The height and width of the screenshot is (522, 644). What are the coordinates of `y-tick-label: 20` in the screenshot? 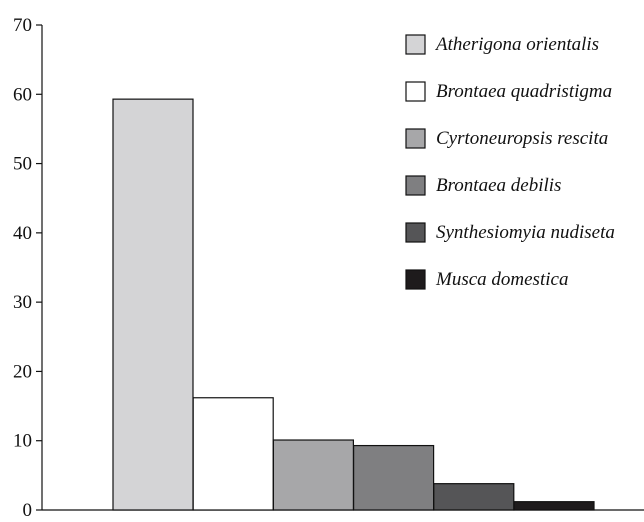 It's located at (22, 371).